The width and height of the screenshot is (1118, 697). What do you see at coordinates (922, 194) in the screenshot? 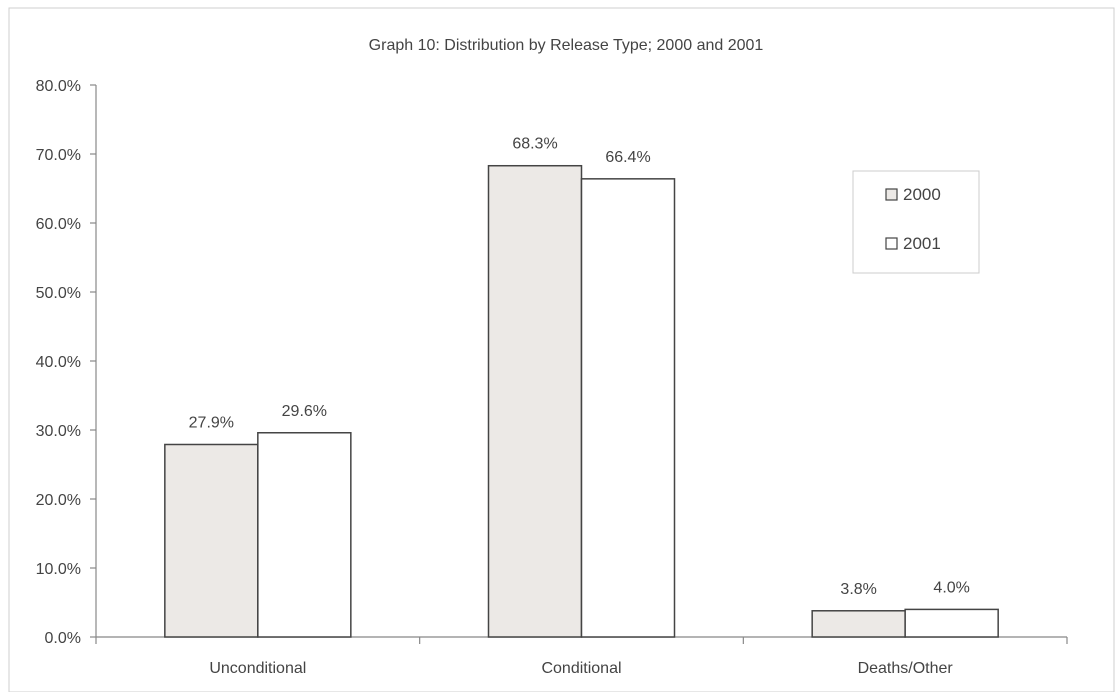
I see `legend-label-2000: 2000` at bounding box center [922, 194].